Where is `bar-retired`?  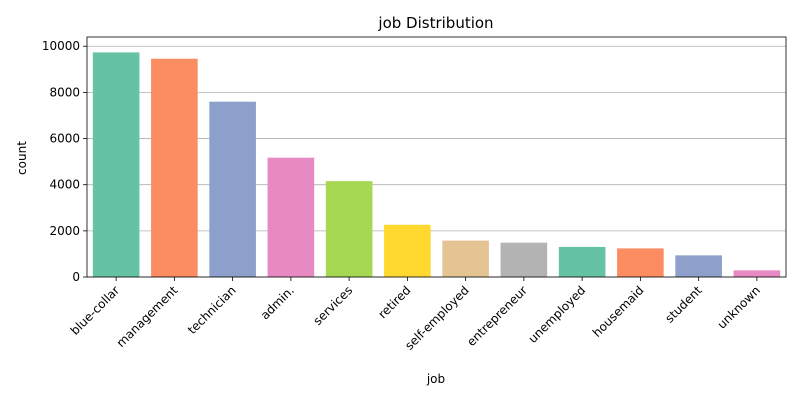
bar-retired is located at coordinates (407, 250).